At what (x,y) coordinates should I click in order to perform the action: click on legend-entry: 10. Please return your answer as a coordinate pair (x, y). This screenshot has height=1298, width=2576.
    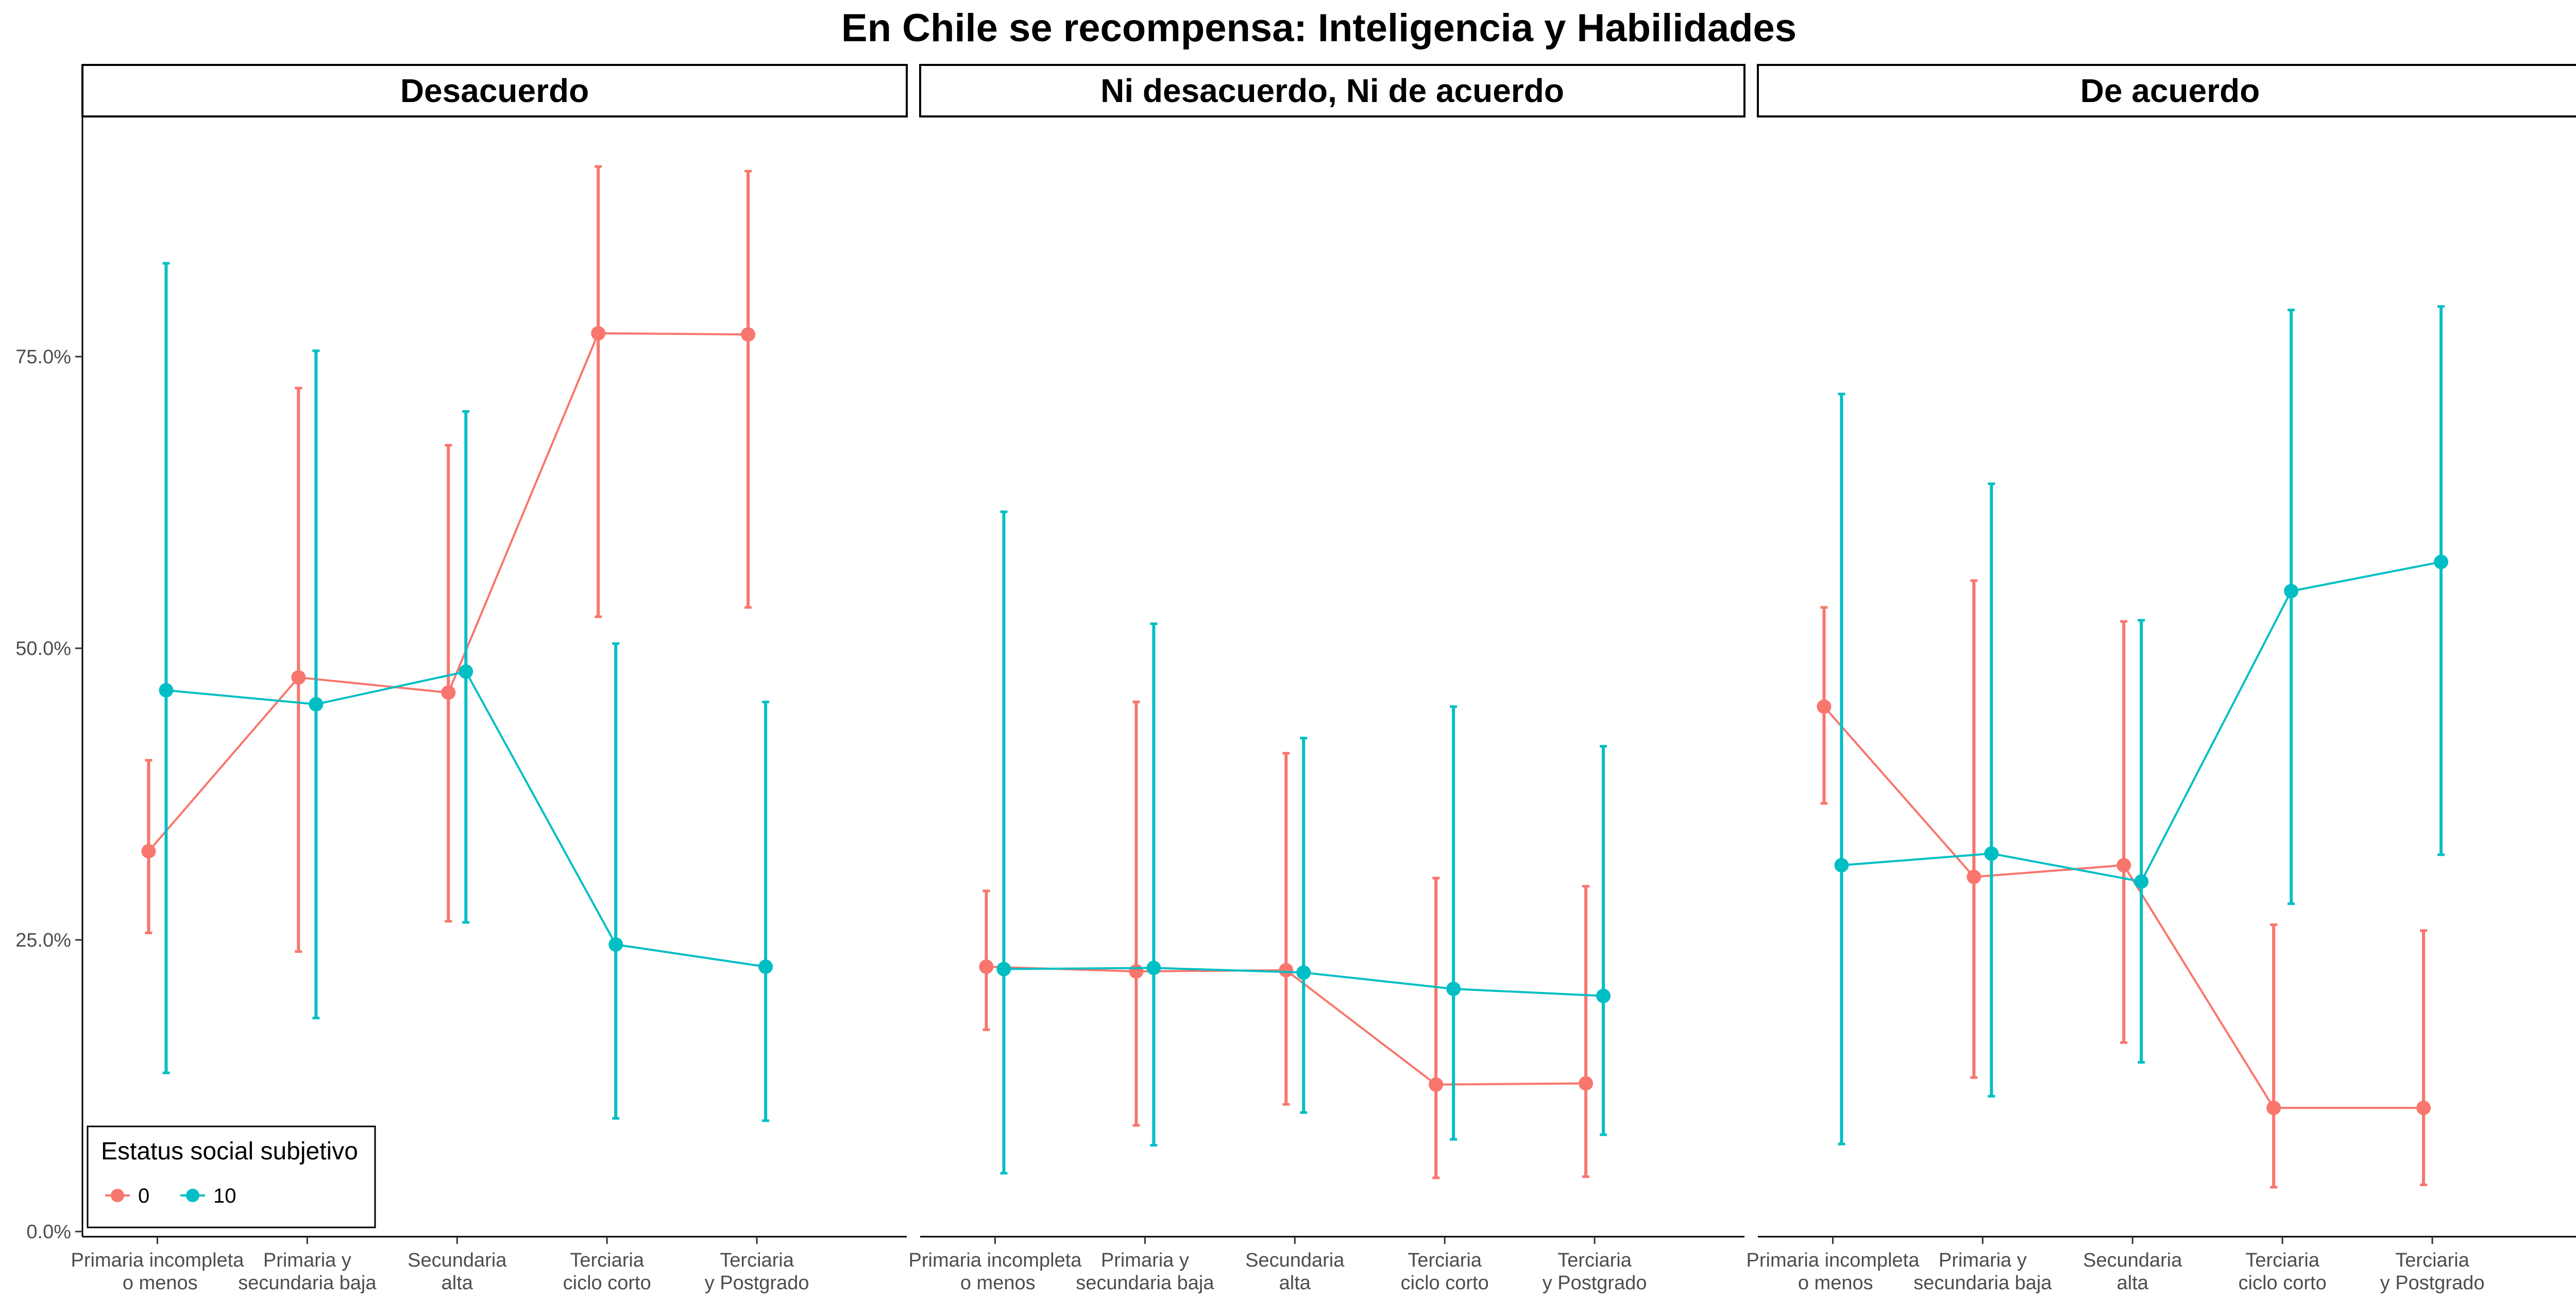
    Looking at the image, I should click on (208, 1196).